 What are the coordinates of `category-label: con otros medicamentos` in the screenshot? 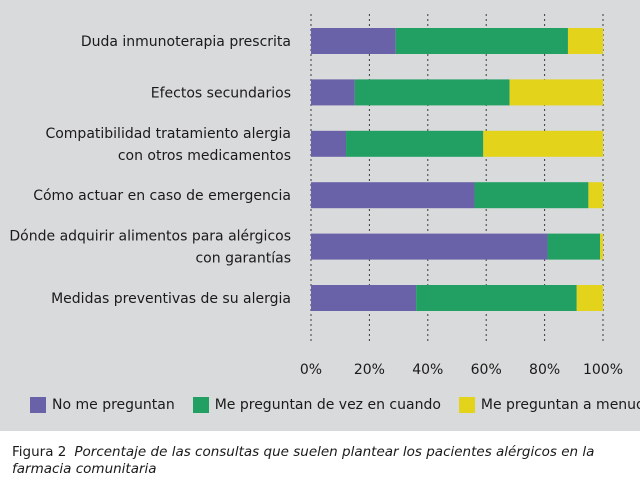 It's located at (204, 156).